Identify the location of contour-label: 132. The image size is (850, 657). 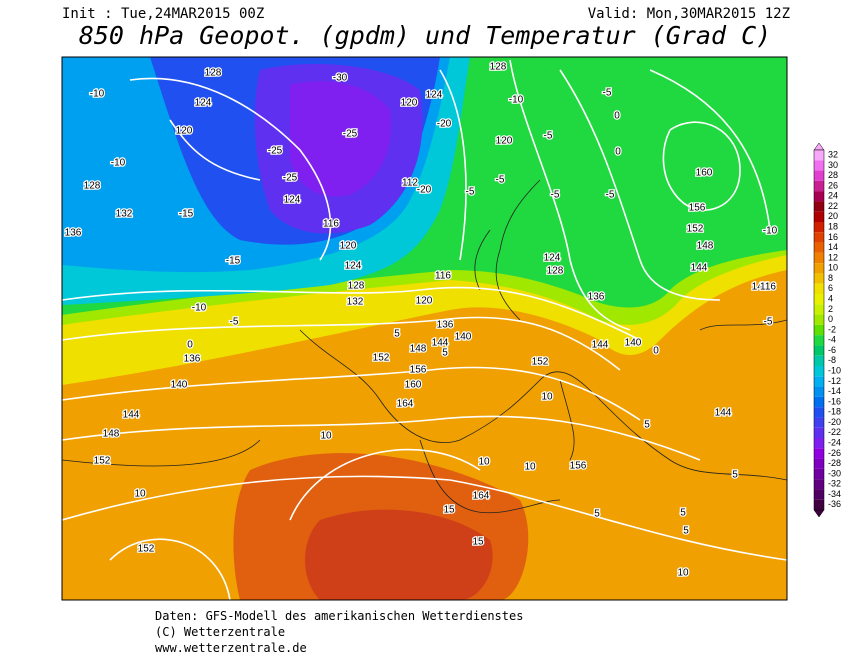
(124, 214).